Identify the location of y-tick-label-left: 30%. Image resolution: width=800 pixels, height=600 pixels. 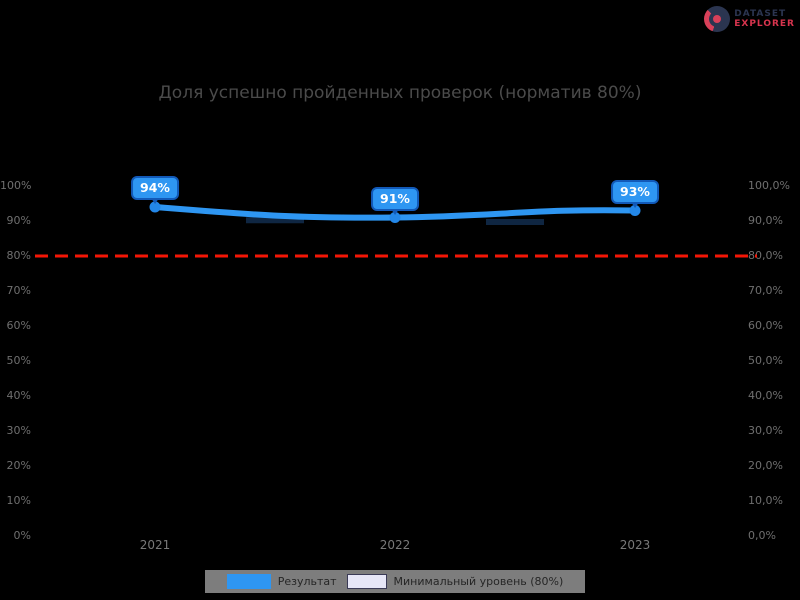
(18, 430).